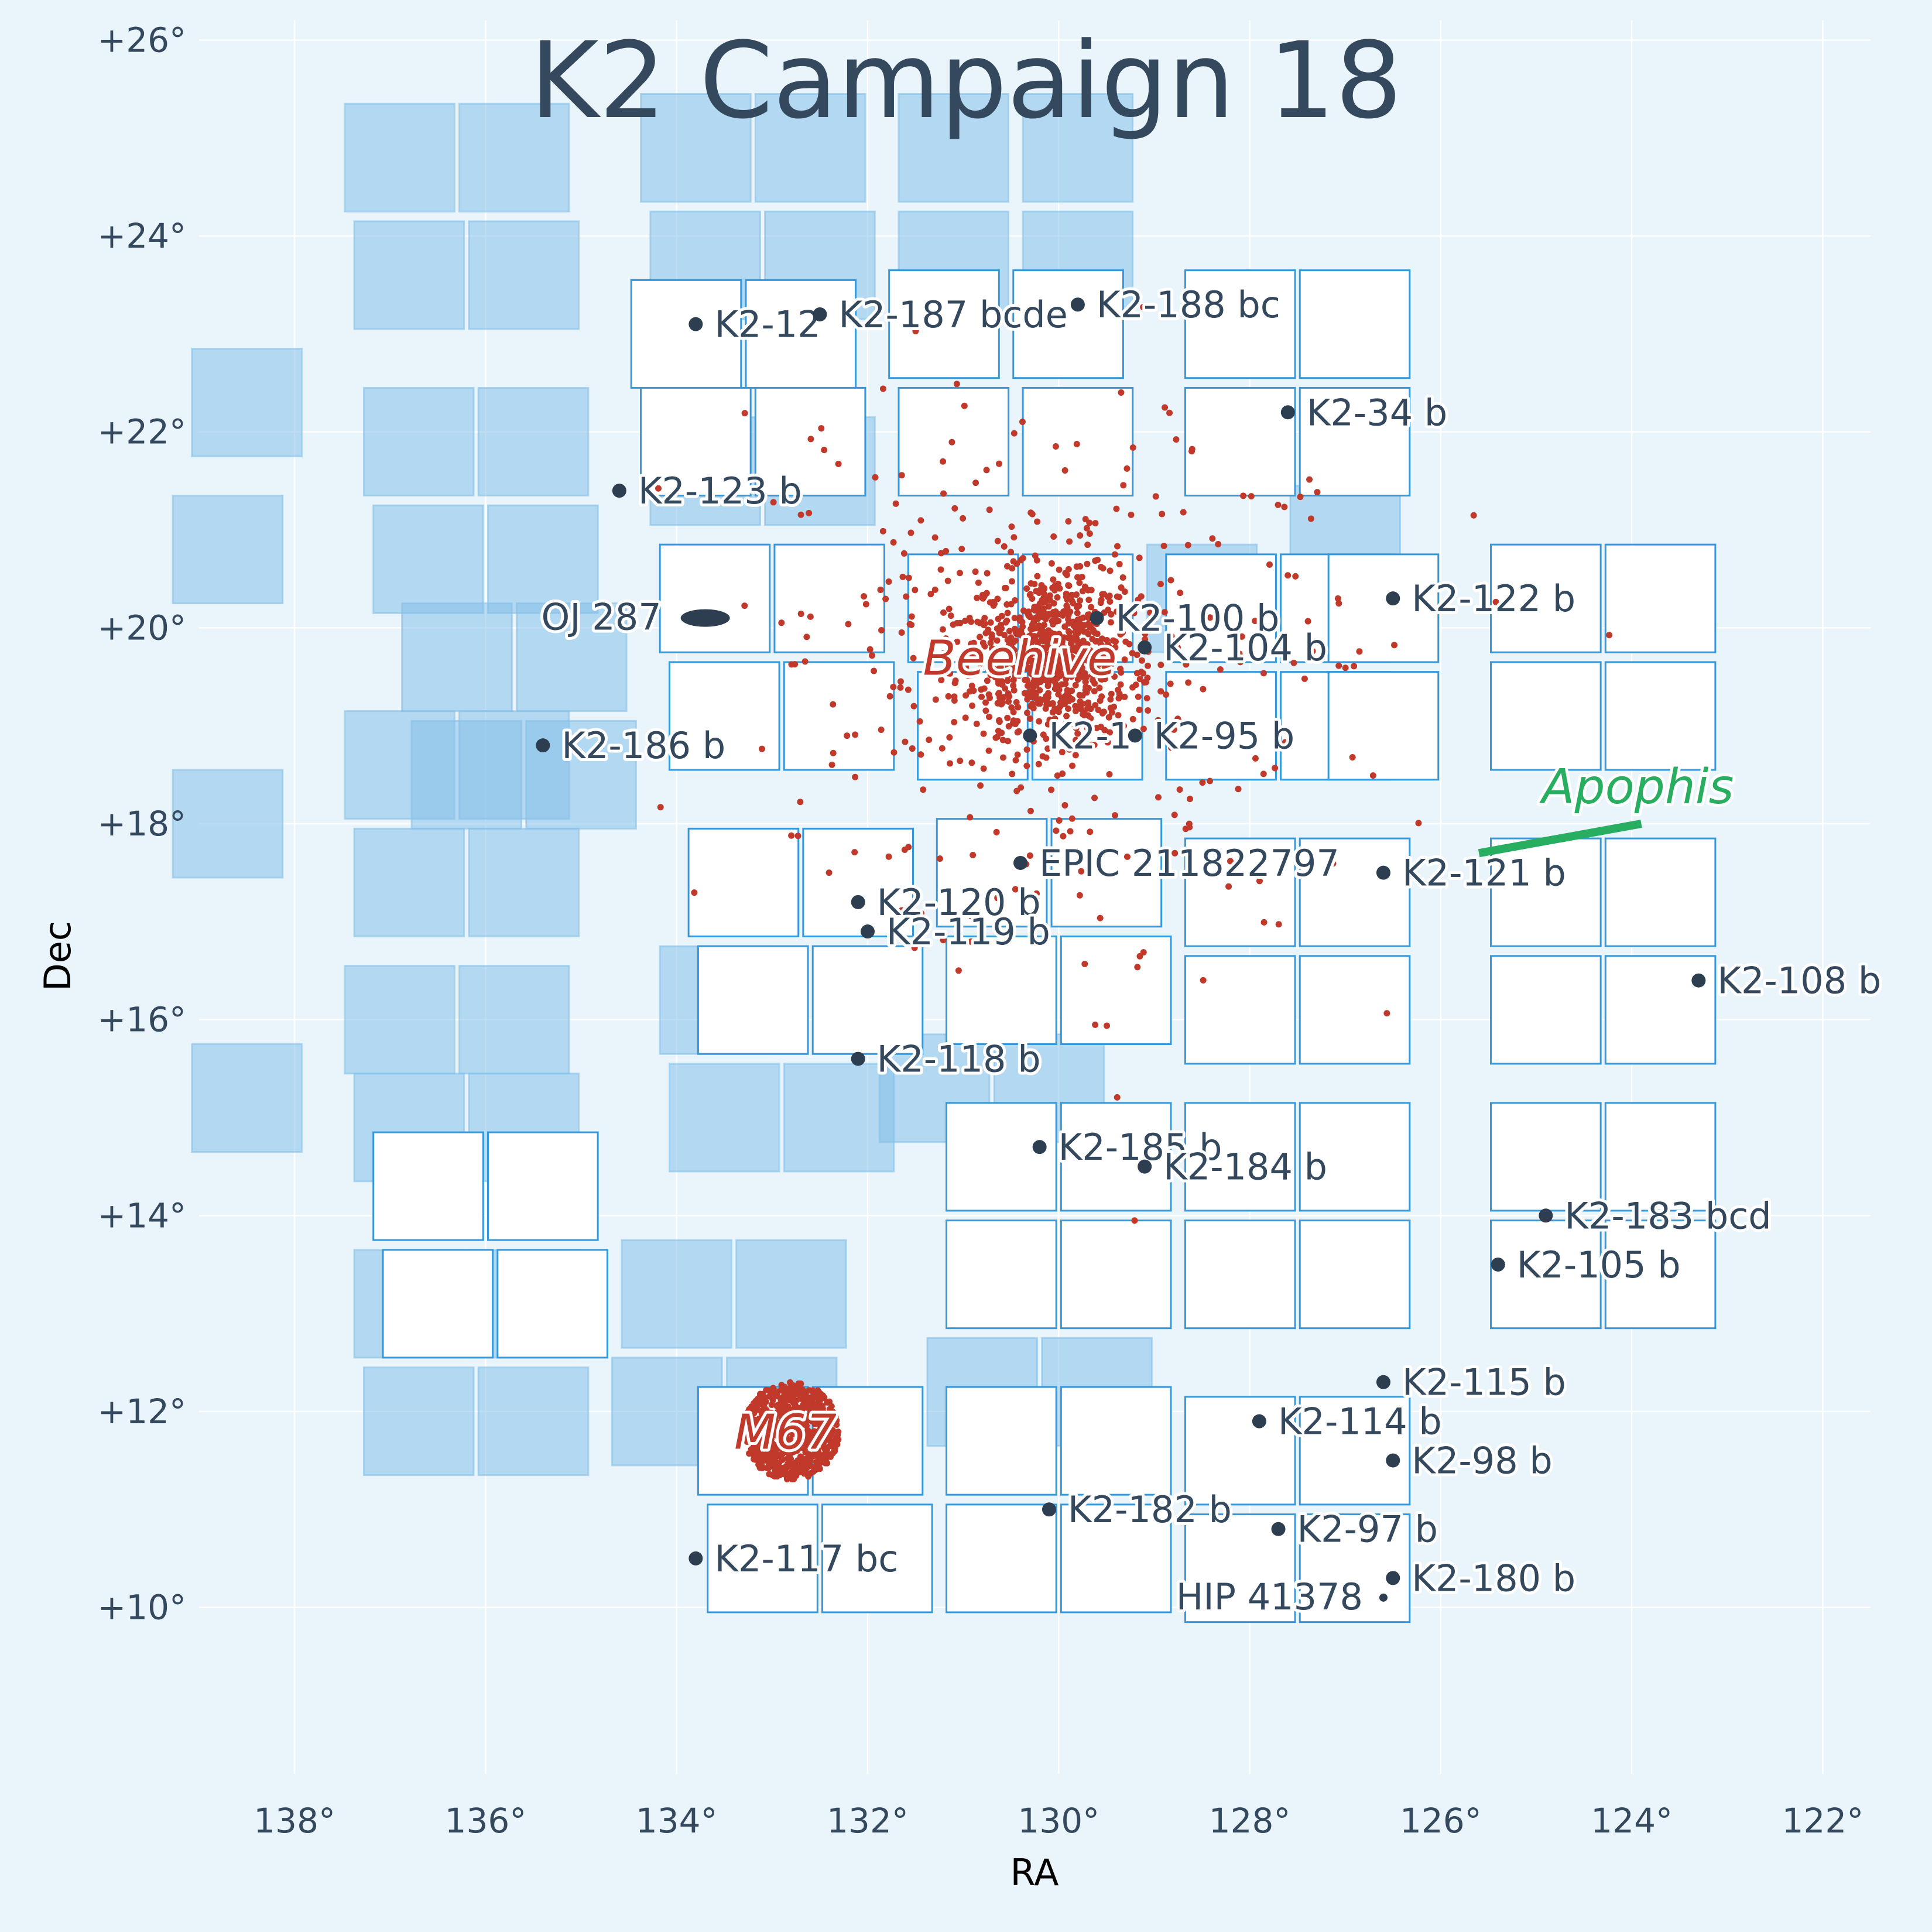  What do you see at coordinates (1281, 1597) in the screenshot?
I see `planet-marker: HIP 41378` at bounding box center [1281, 1597].